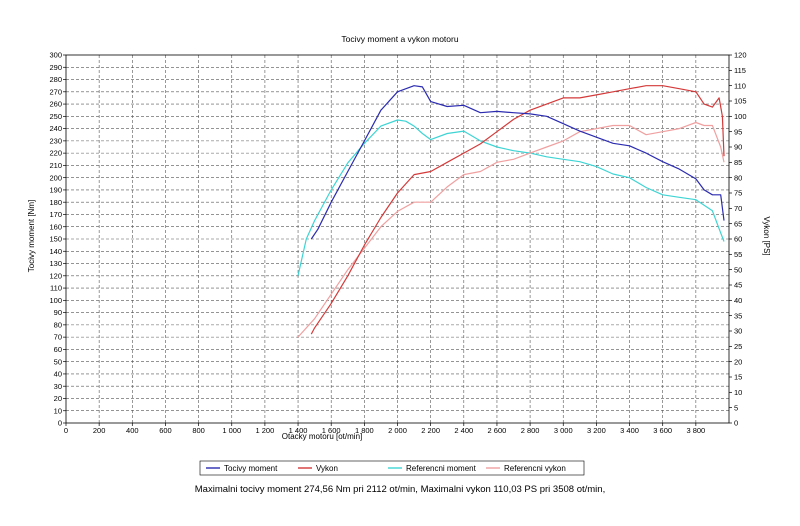 Image resolution: width=800 pixels, height=526 pixels. Describe the element at coordinates (55, 104) in the screenshot. I see `left-tick-label: 260` at that location.